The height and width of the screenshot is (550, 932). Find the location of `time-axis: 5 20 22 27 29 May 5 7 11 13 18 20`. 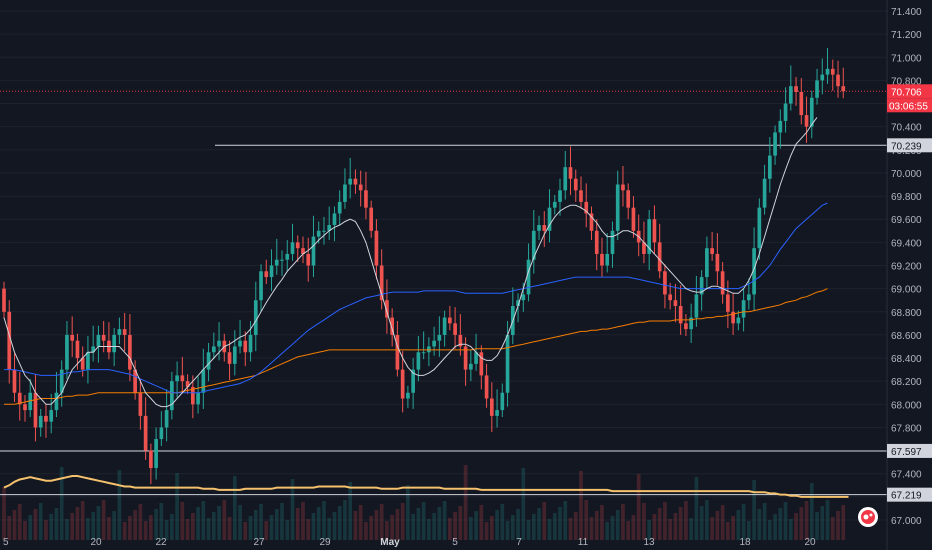

time-axis: 5 20 22 27 29 May 5 7 11 13 18 20 is located at coordinates (409, 542).